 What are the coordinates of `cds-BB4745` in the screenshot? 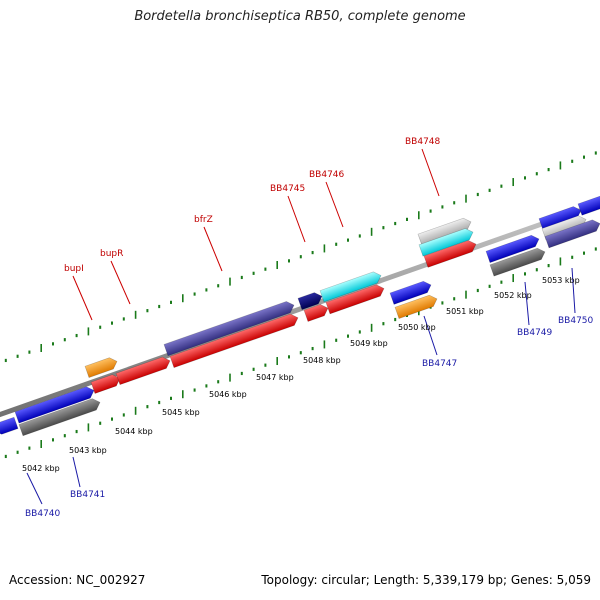 It's located at (316, 313).